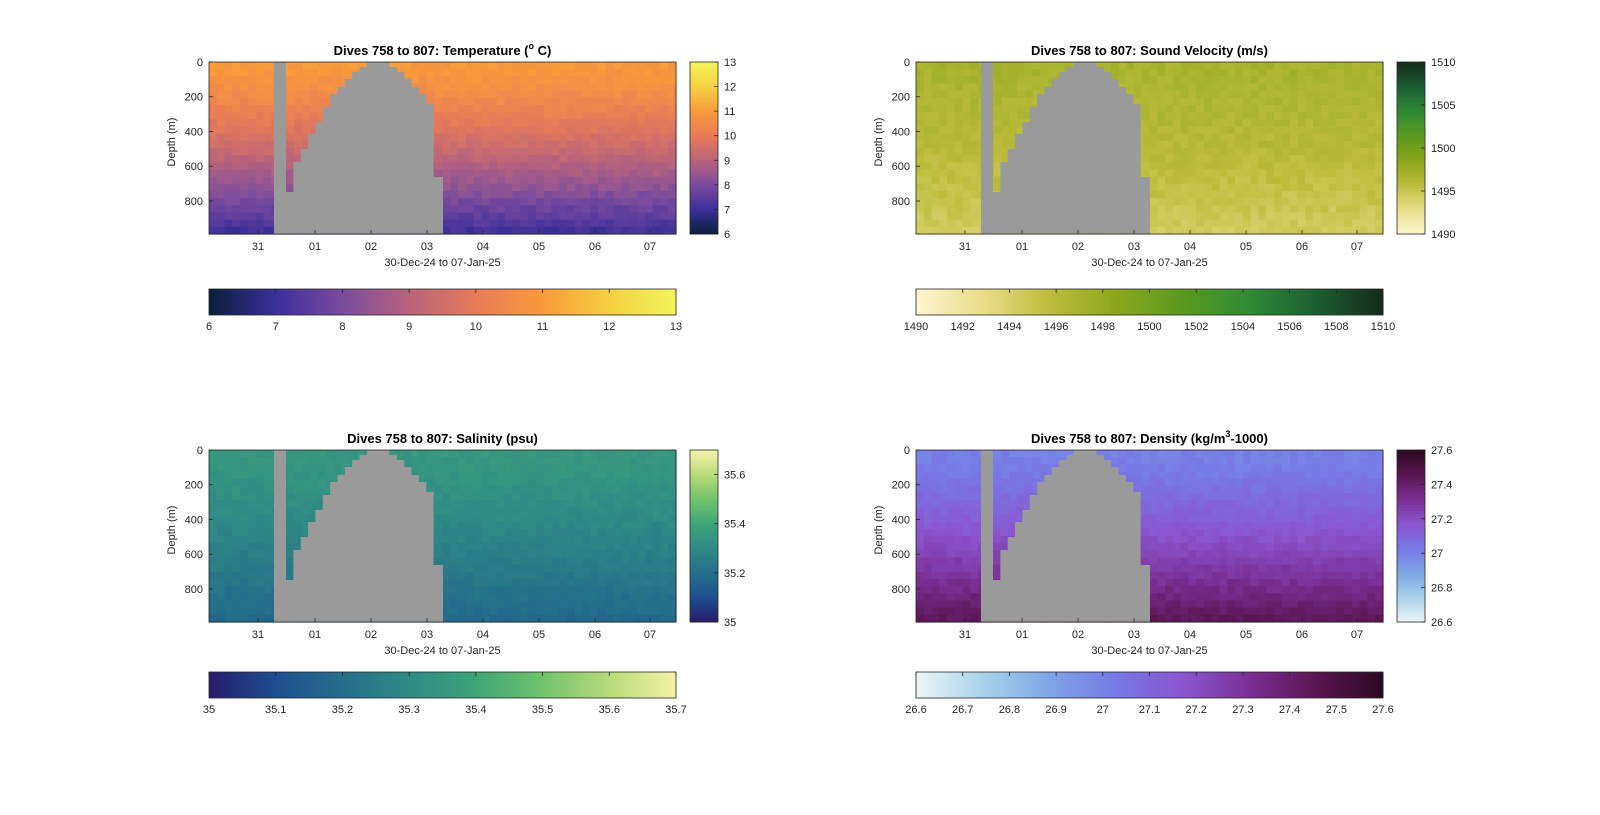 The height and width of the screenshot is (815, 1600). What do you see at coordinates (194, 98) in the screenshot?
I see `y-tick-label: 200` at bounding box center [194, 98].